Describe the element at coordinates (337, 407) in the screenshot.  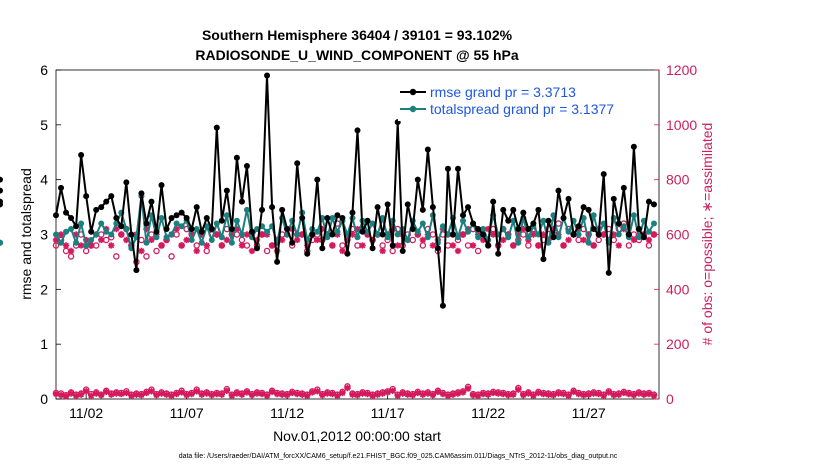
I see `x-axis: 11/02 11/07 11/12 11/17 11/22 11/27` at that location.